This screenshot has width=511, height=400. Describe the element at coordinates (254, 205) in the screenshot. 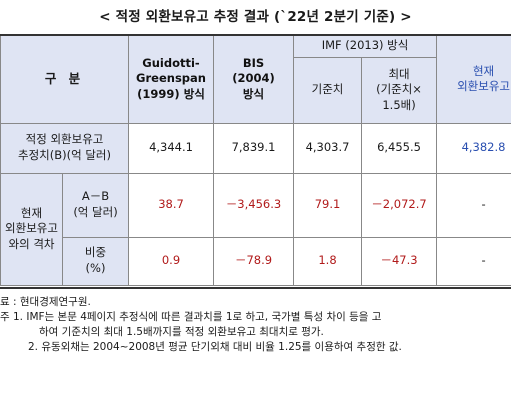

I see `cell-diff-bis: －3,456.3` at that location.